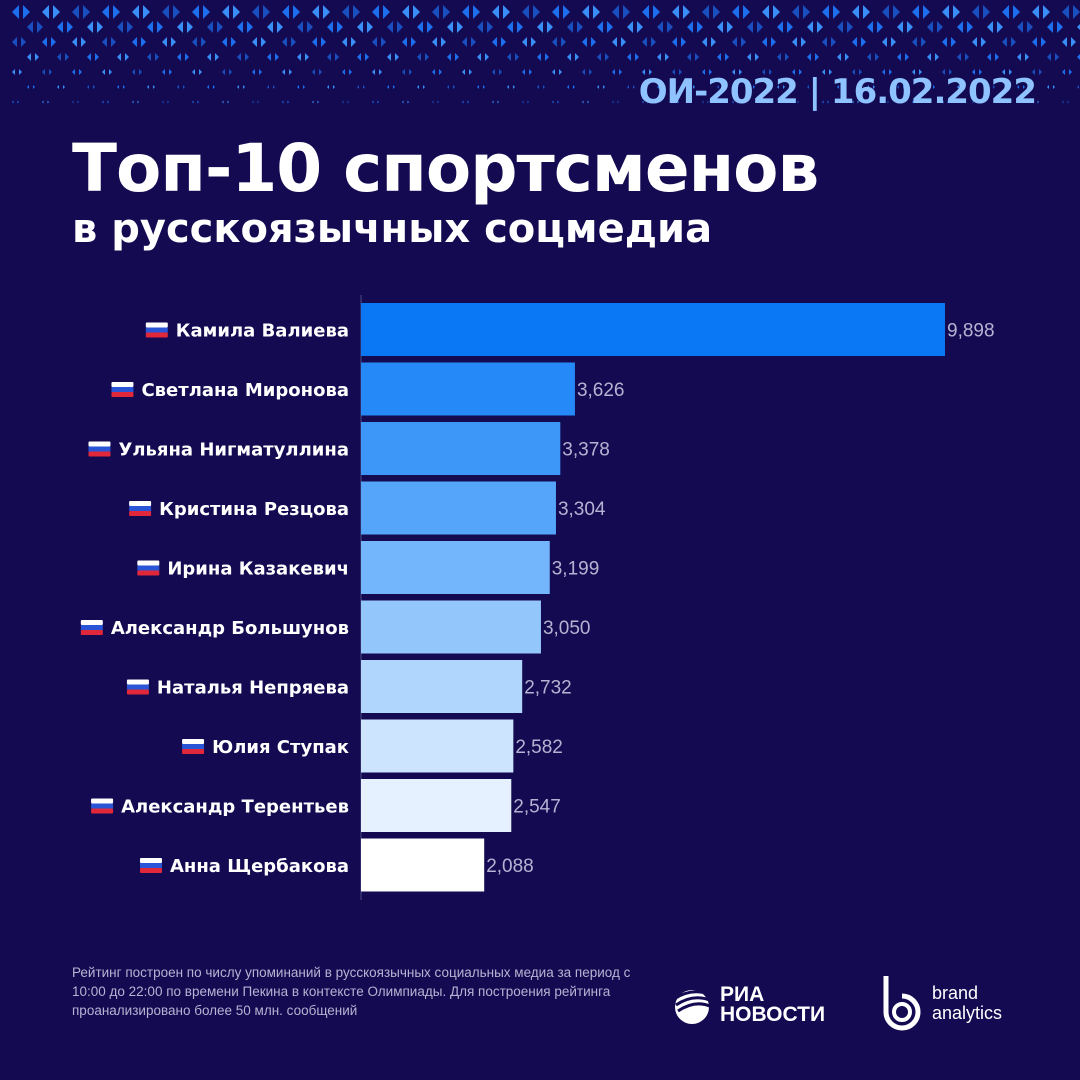 This screenshot has height=1080, width=1080. Describe the element at coordinates (280, 747) in the screenshot. I see `category-label: Юлия Ступак` at that location.